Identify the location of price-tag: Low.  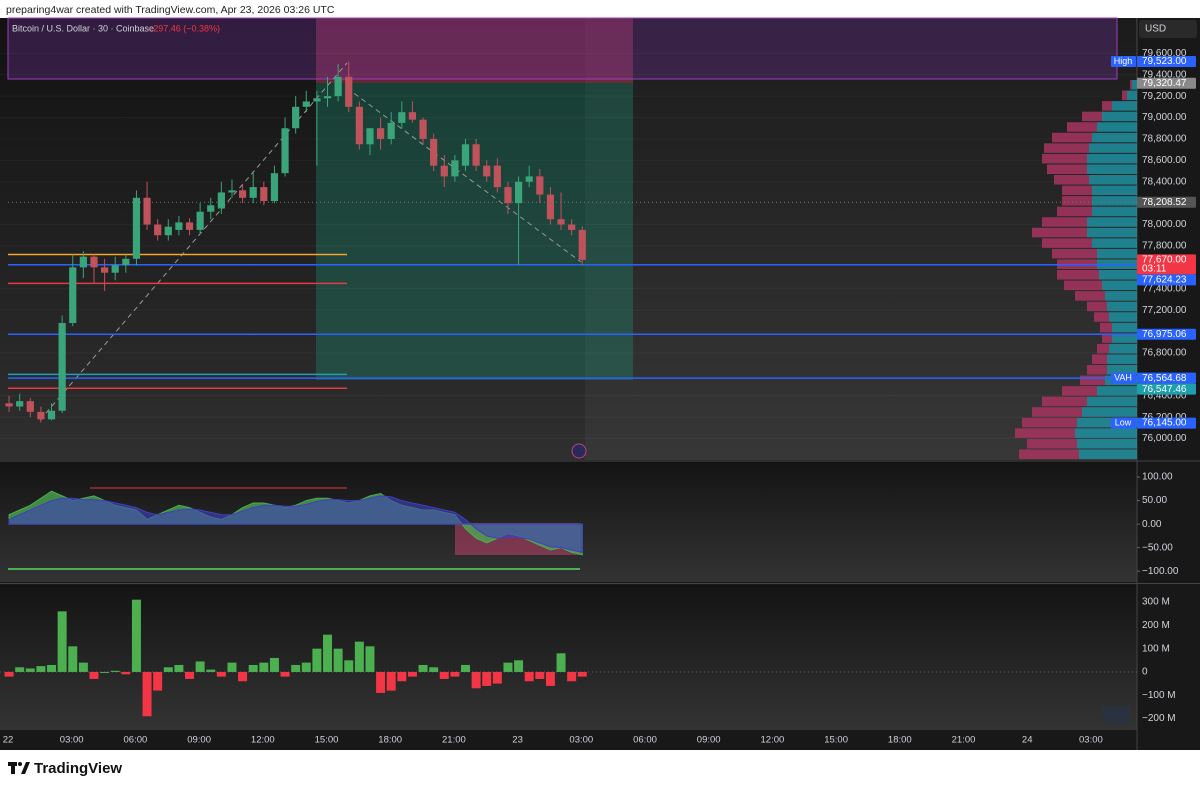
(1123, 422).